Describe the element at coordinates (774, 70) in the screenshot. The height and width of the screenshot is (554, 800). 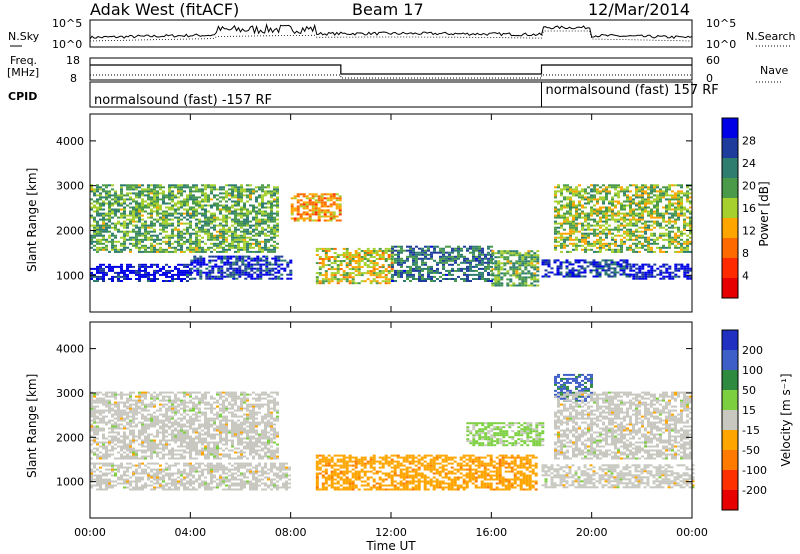
I see `nave-label: Nave` at that location.